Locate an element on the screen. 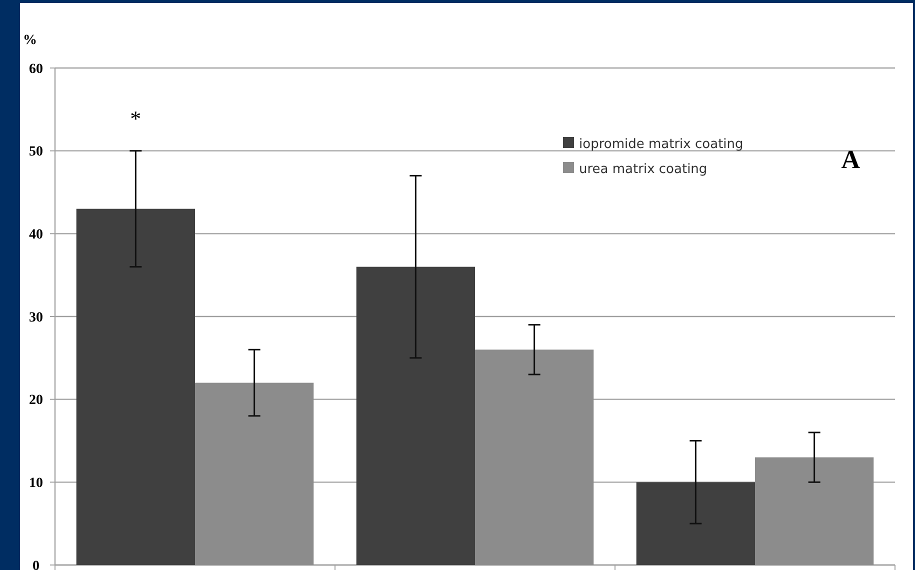 The image size is (915, 570). legend-label: iopromide matrix coating is located at coordinates (661, 144).